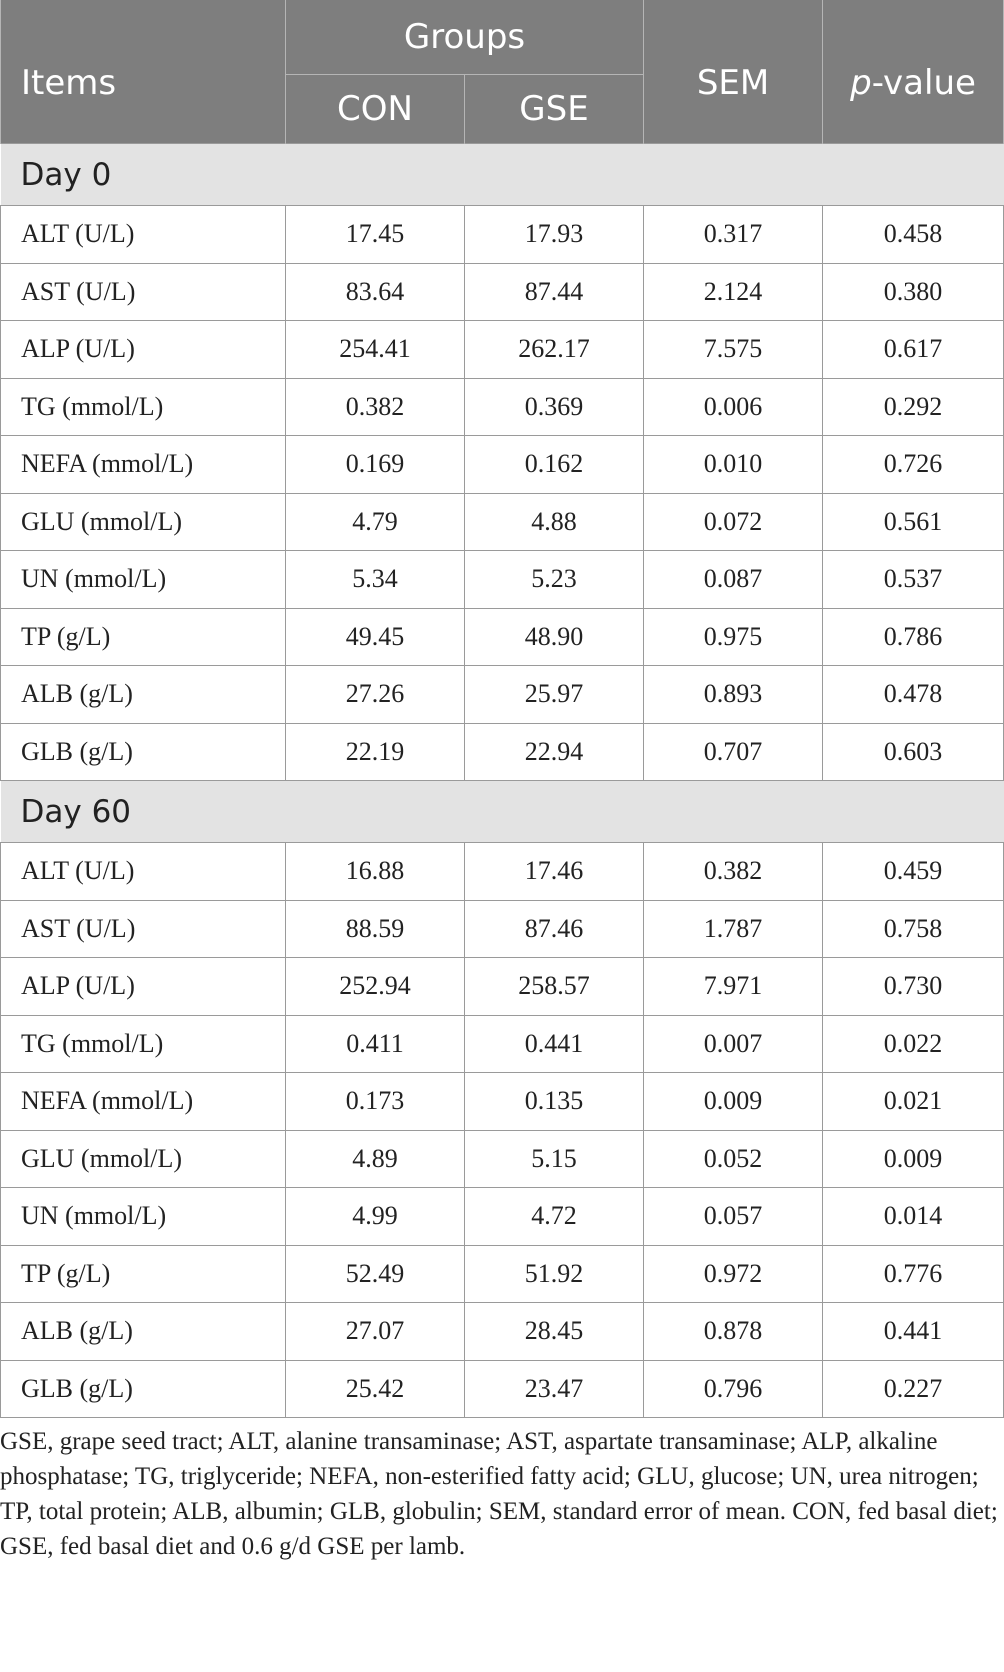 The image size is (1004, 1672). What do you see at coordinates (733, 1043) in the screenshot?
I see `cell-sem: 0.007` at bounding box center [733, 1043].